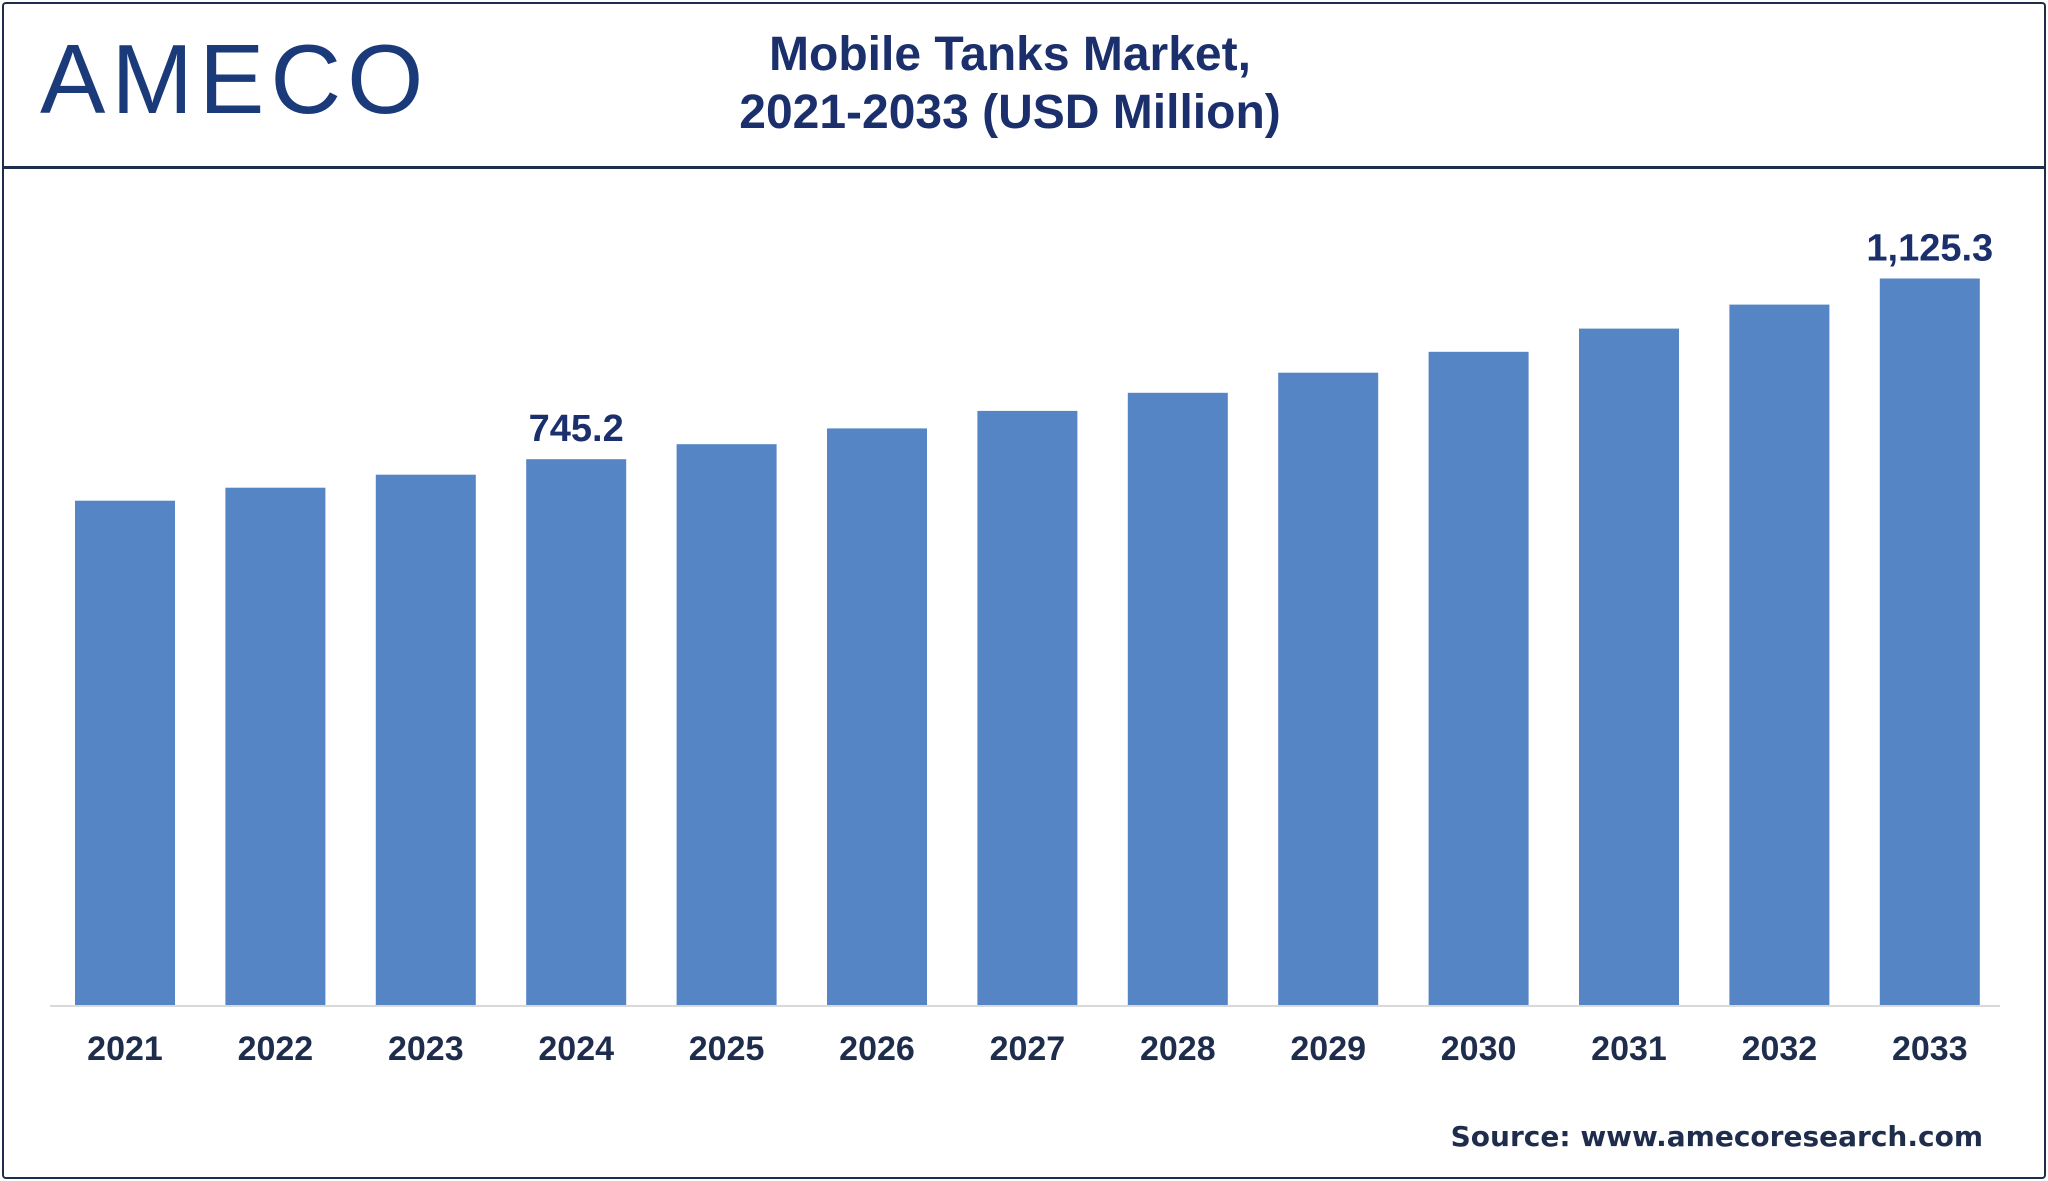 This screenshot has height=1181, width=2048. I want to click on x-tick-label-2030: 2030, so click(1479, 1049).